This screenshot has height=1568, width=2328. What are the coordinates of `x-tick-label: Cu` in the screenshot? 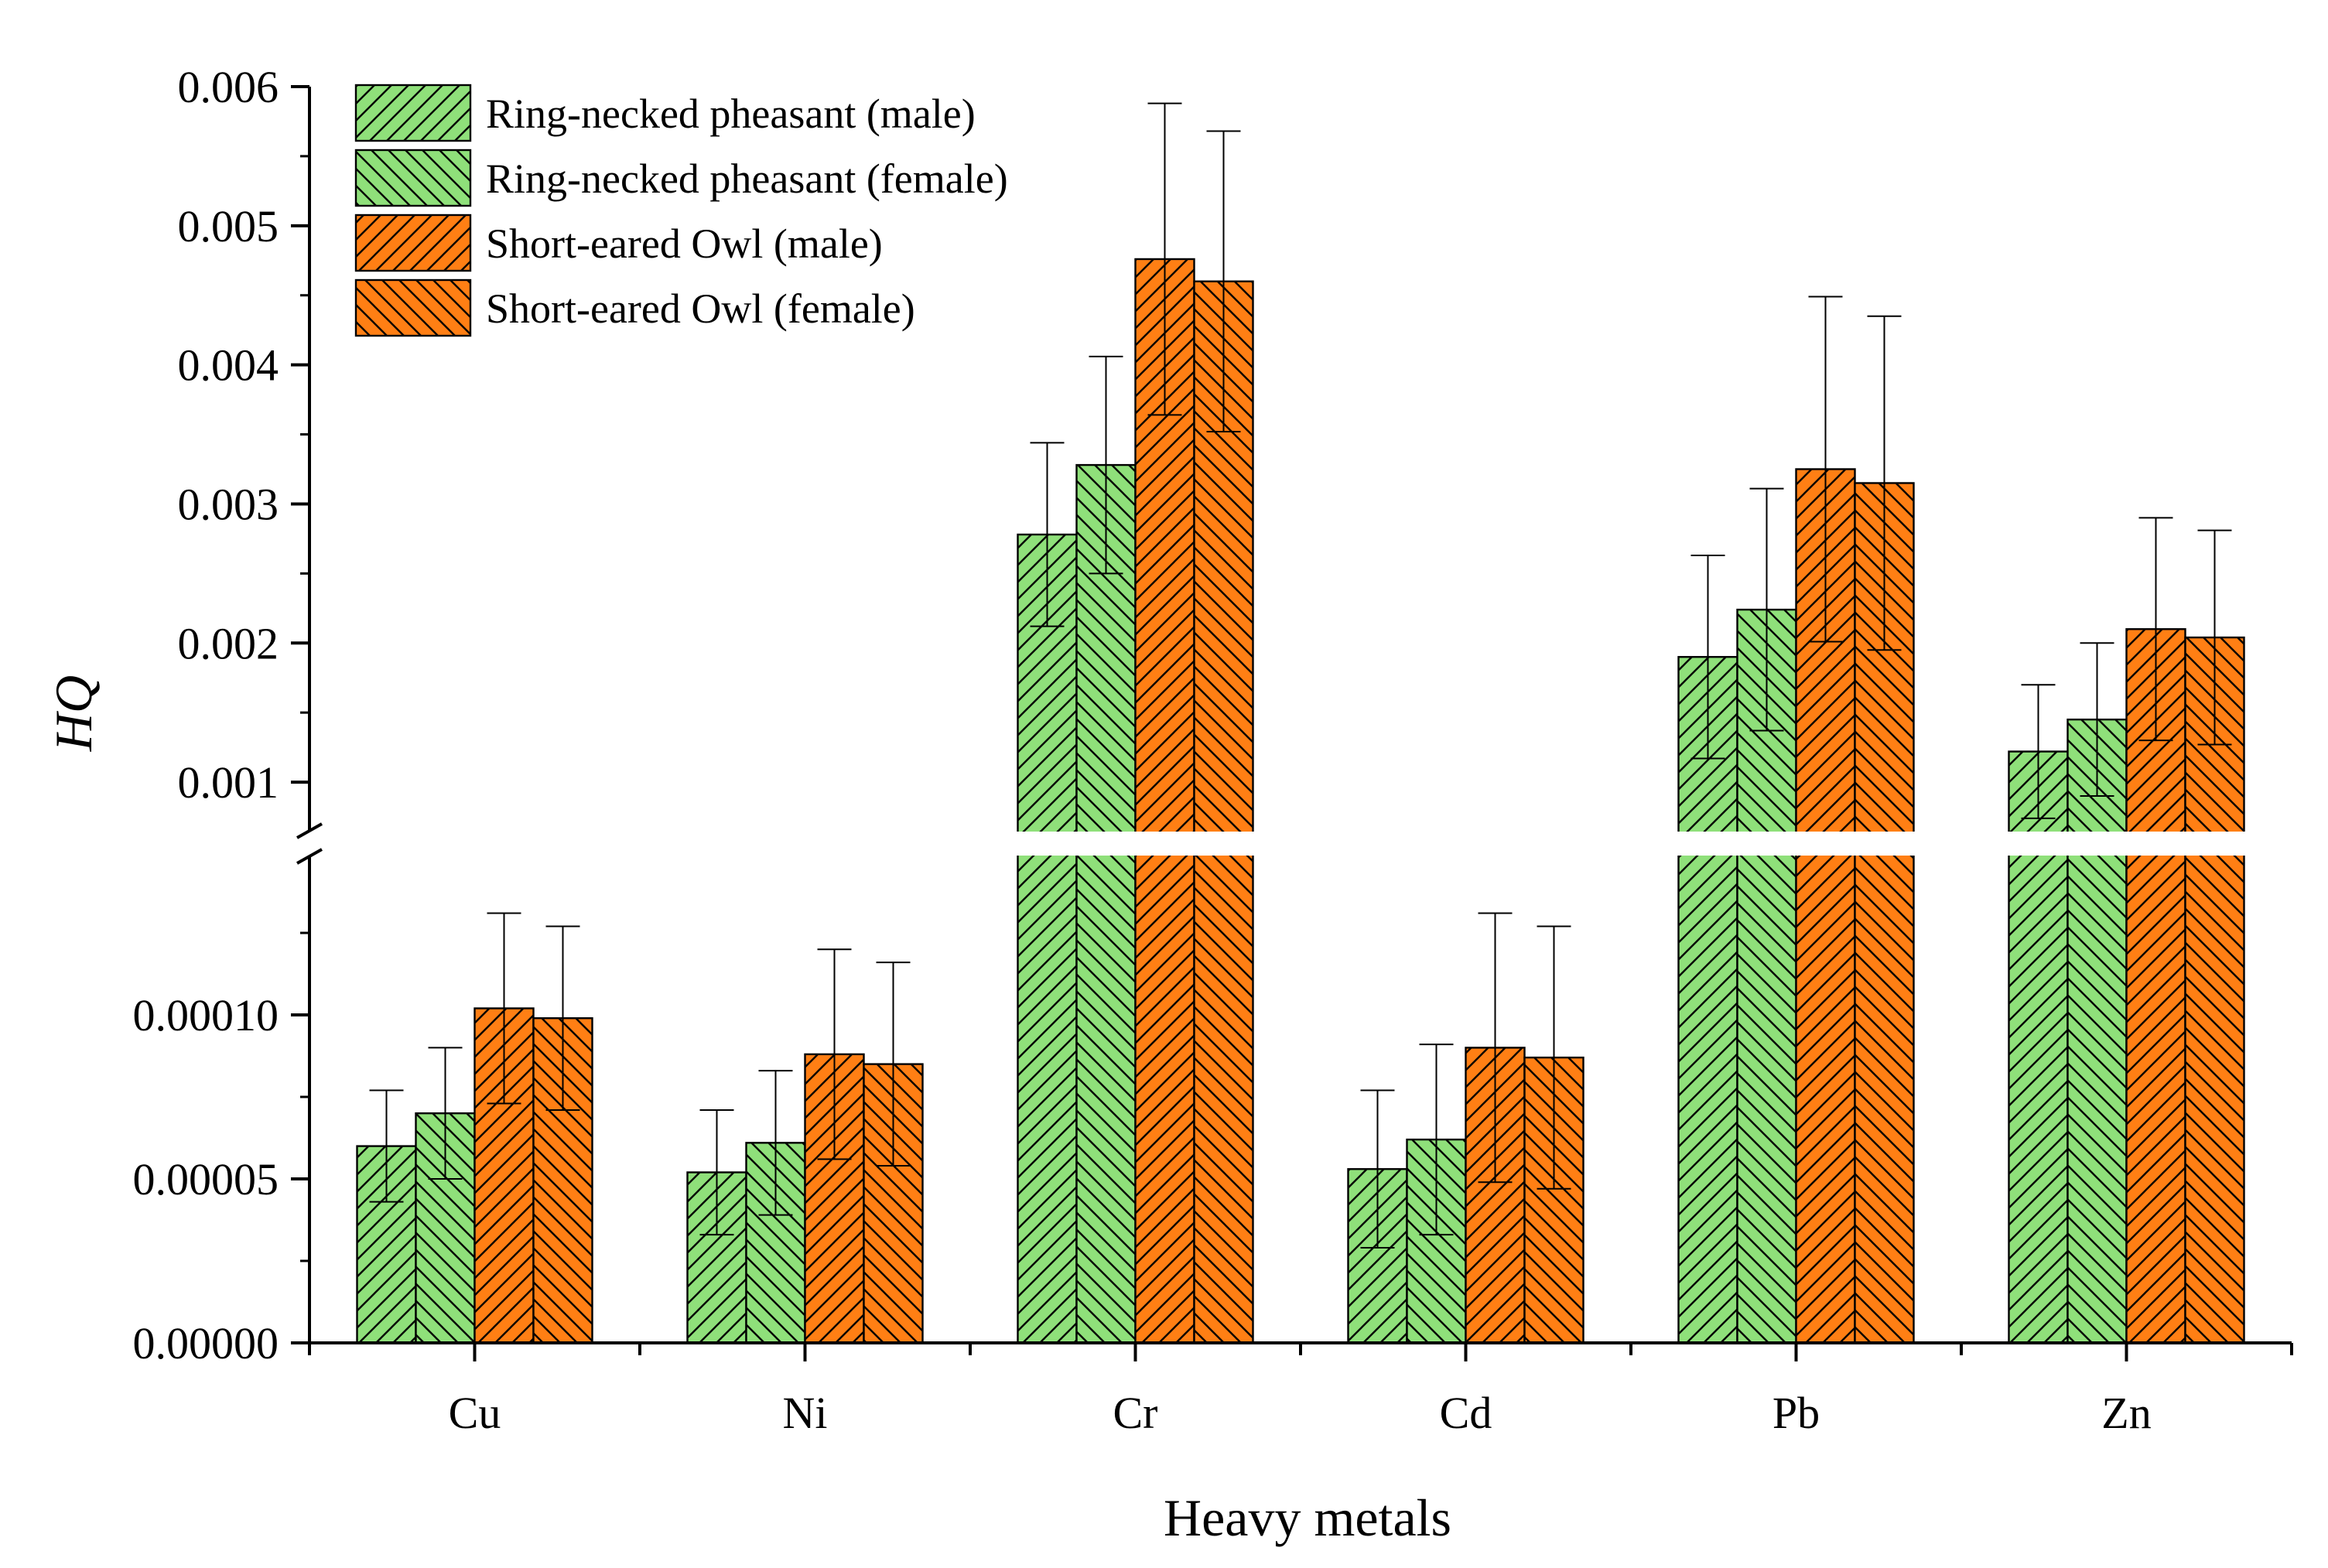 It's located at (475, 1413).